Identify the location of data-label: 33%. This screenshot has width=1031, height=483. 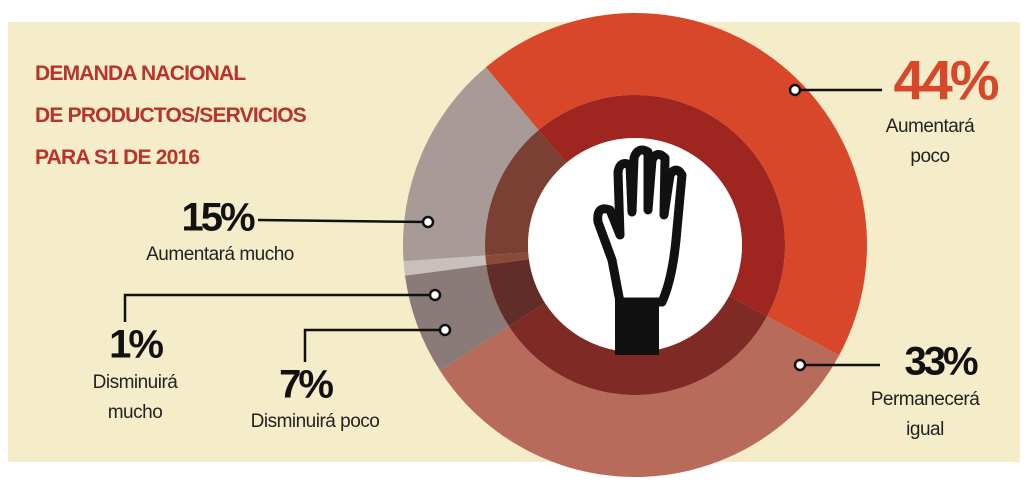
(941, 361).